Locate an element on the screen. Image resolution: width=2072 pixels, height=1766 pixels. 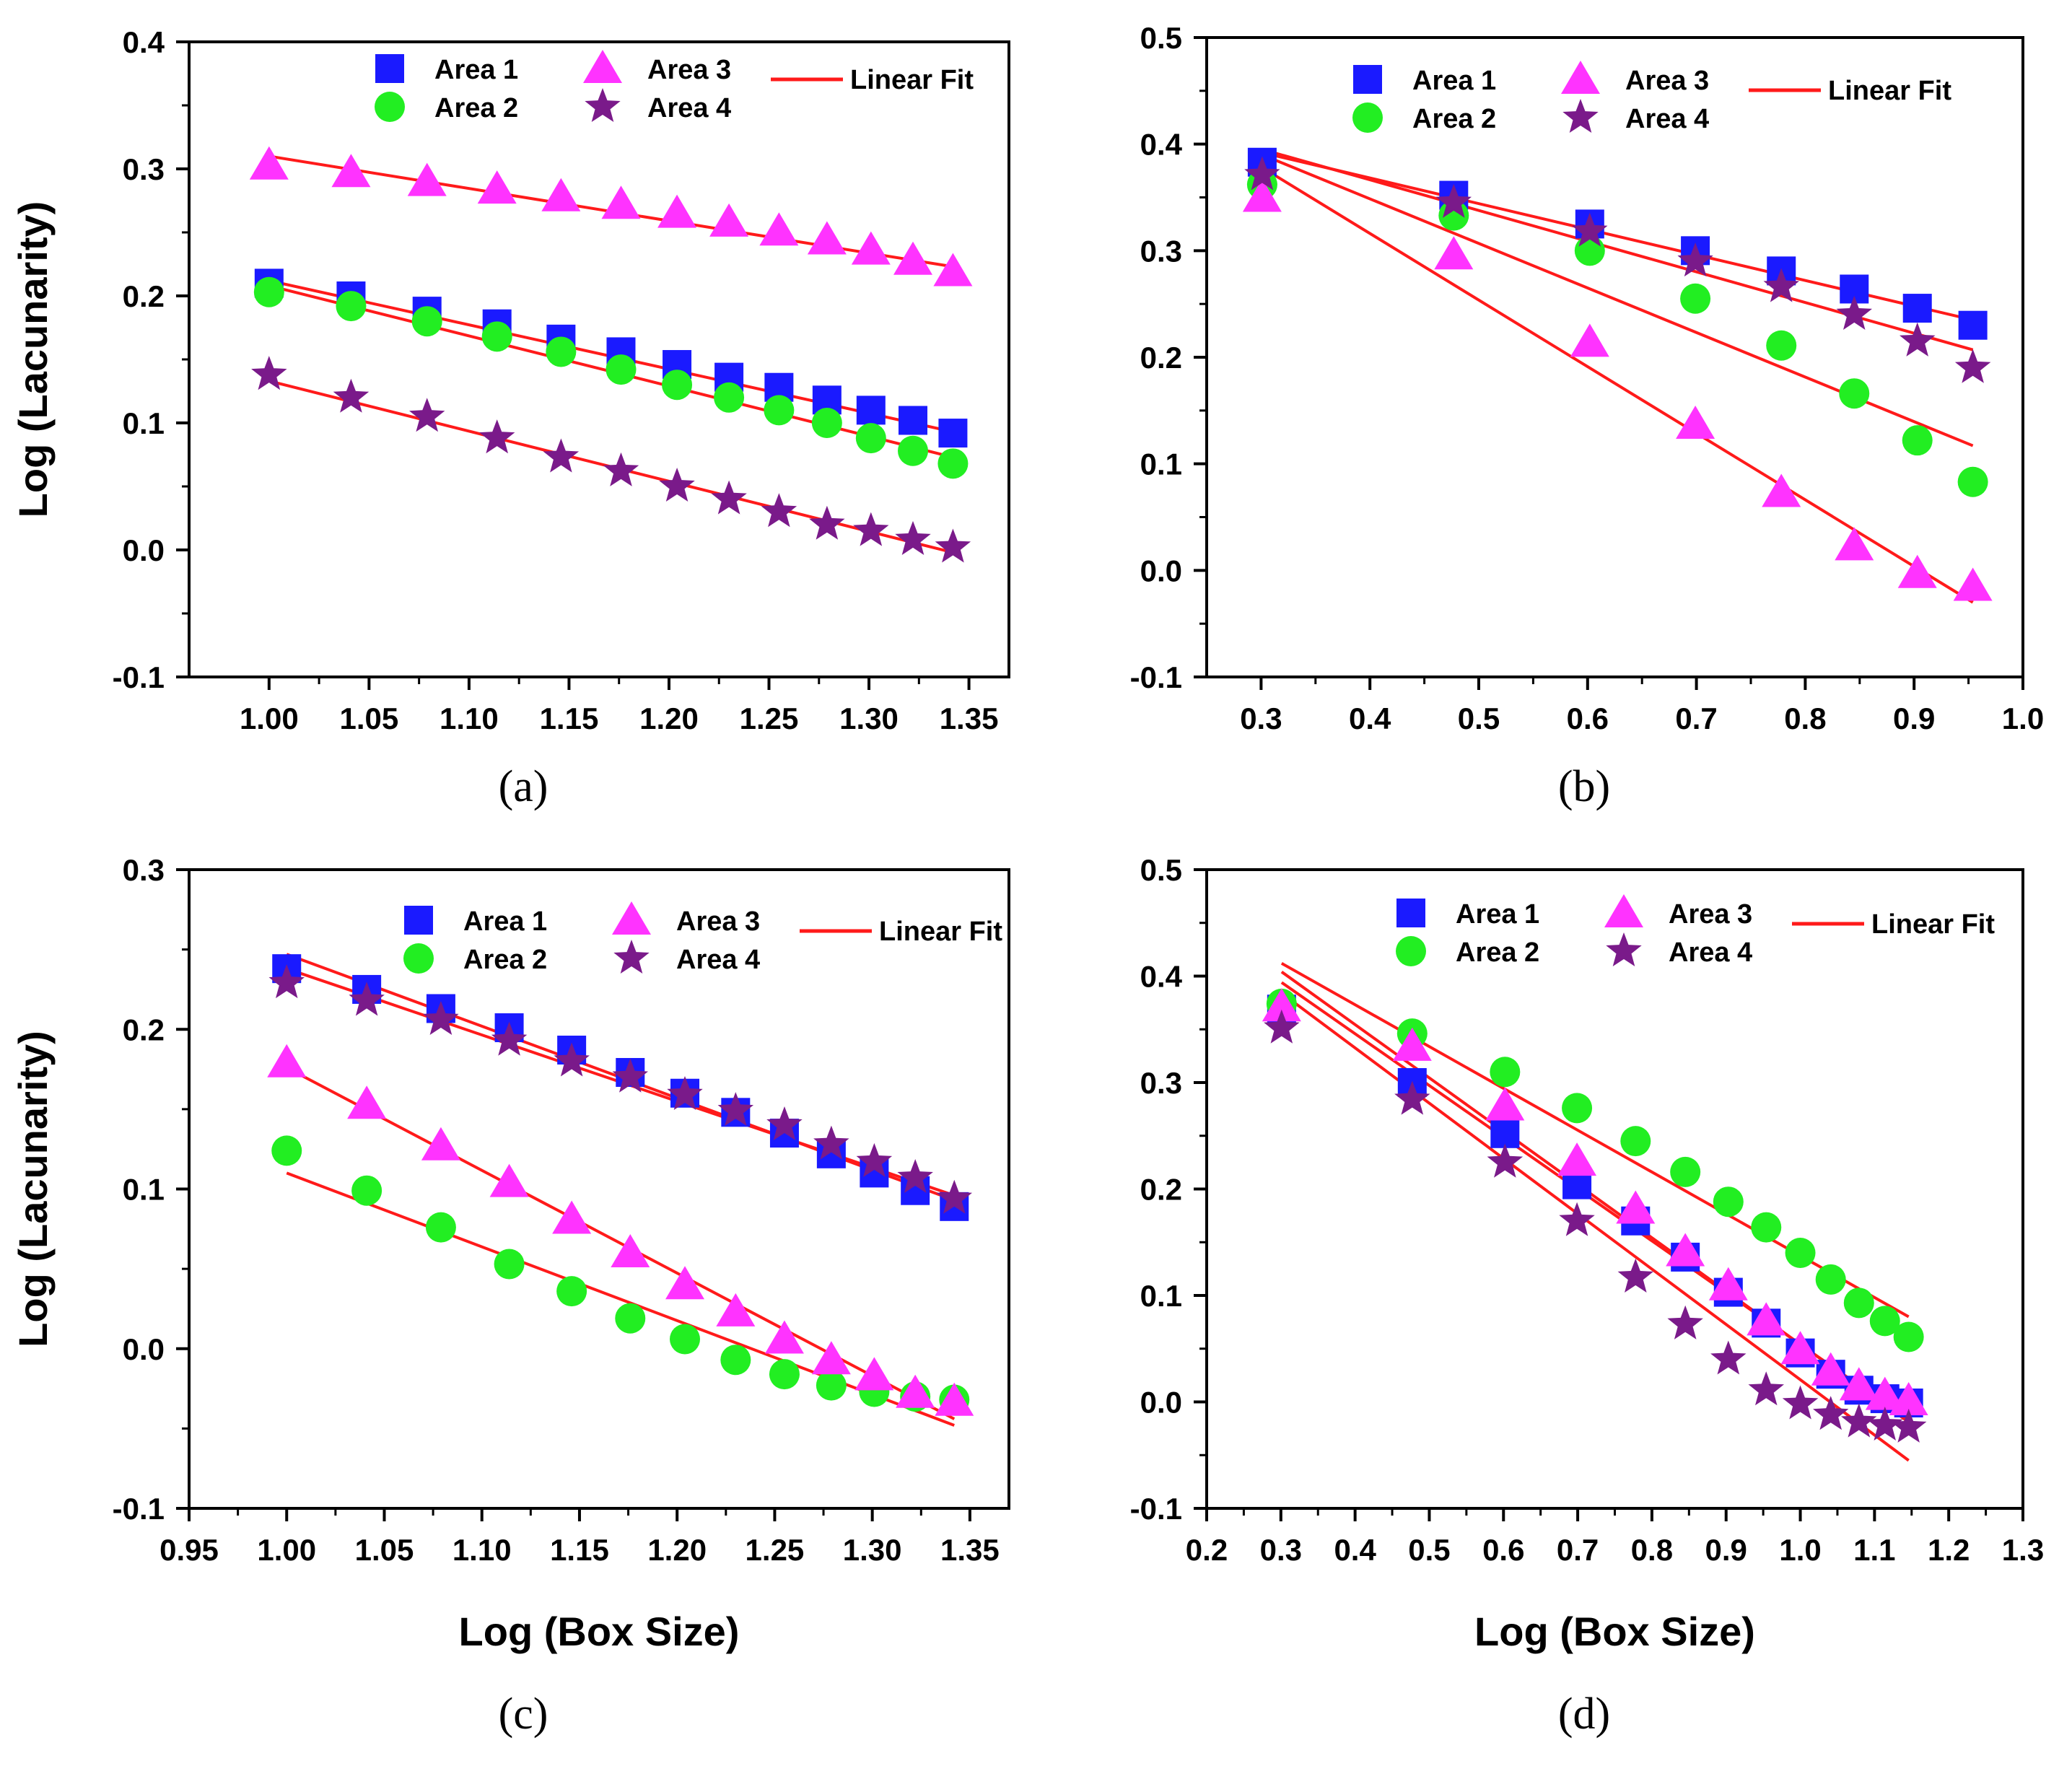
x-tick-label: 1.25 is located at coordinates (775, 1550).